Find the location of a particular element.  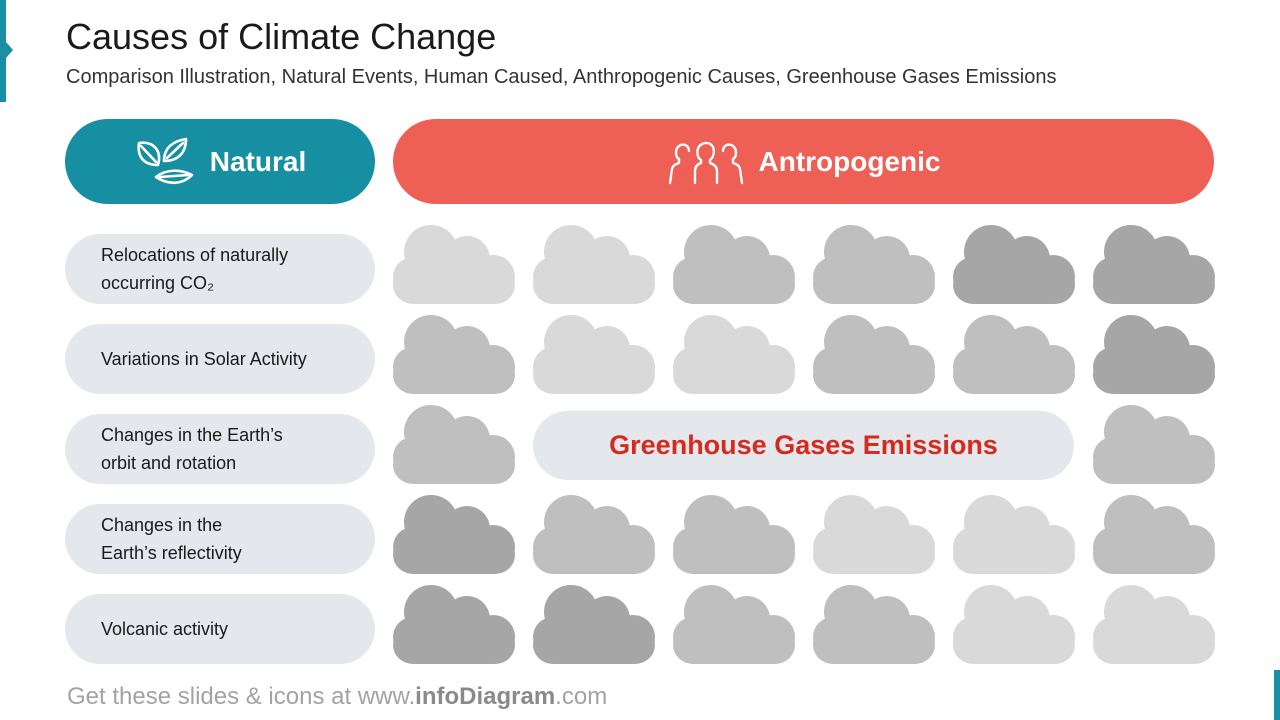

natural-cause-1: Relocations of naturally occurring CO₂ is located at coordinates (220, 269).